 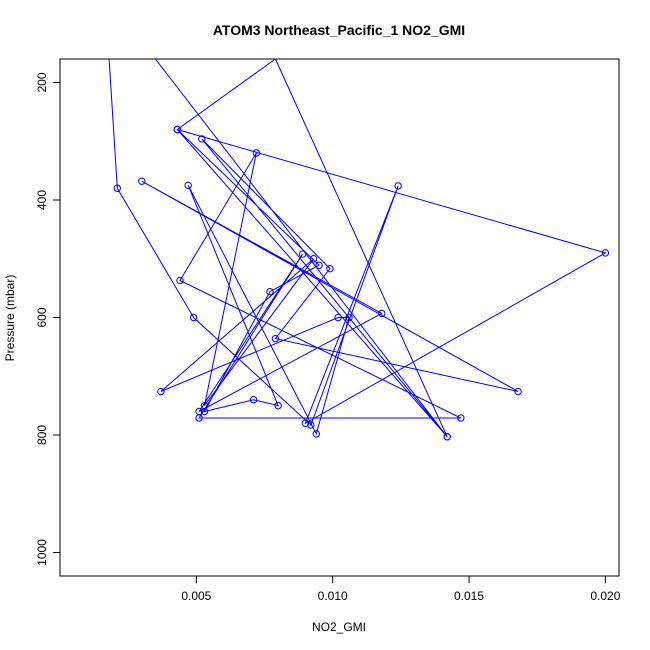 I want to click on y-tick-label: 600, so click(x=42, y=317).